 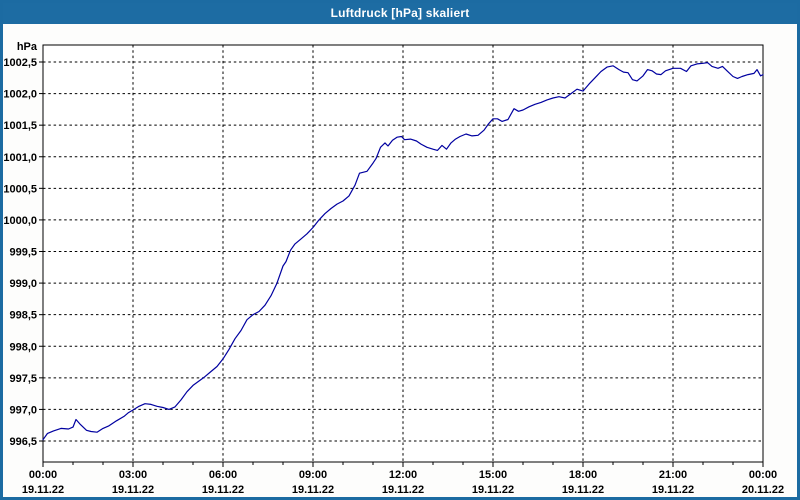 What do you see at coordinates (673, 475) in the screenshot?
I see `x-tick-time-label: 21:00` at bounding box center [673, 475].